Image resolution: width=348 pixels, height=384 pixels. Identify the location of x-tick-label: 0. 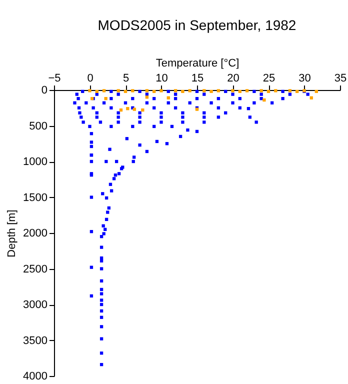
(90, 78).